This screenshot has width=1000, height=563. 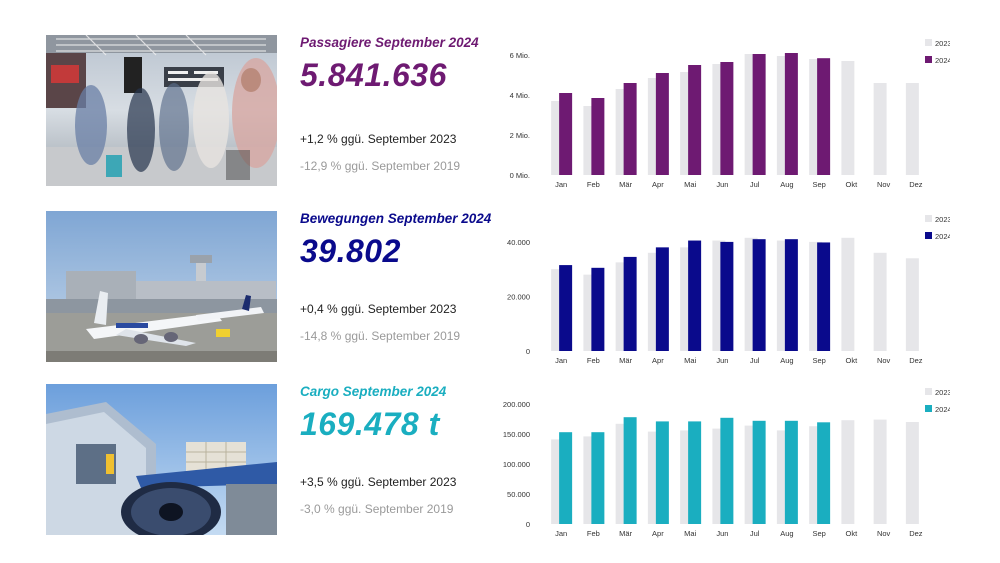 I want to click on cargo-loading-photo, so click(x=161, y=459).